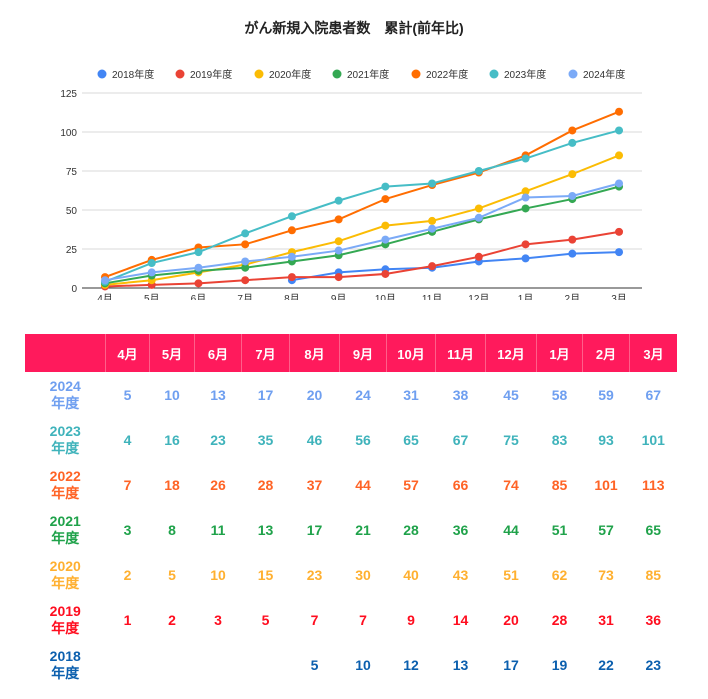  Describe the element at coordinates (74, 289) in the screenshot. I see `y-tick-label: 0` at that location.